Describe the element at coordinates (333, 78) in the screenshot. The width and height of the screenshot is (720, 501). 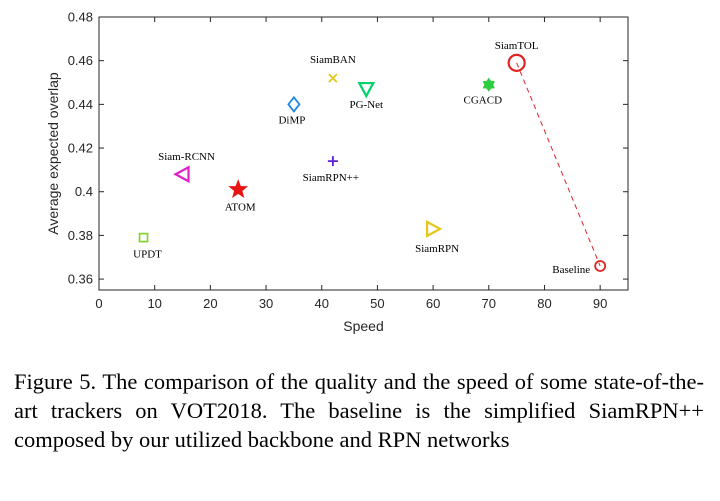
I see `marker-siamban` at that location.